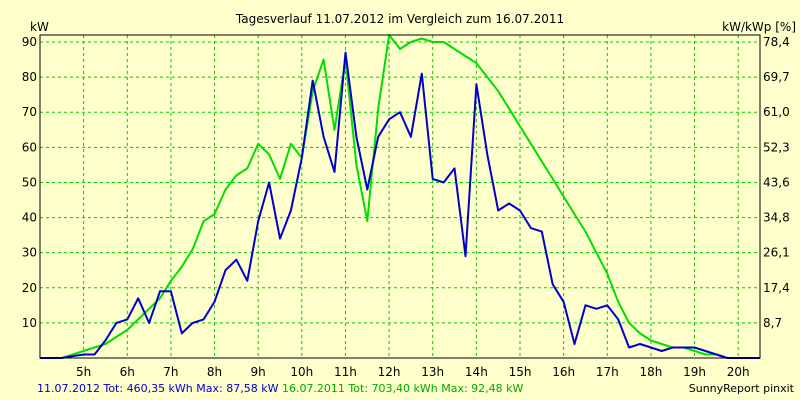 The image size is (800, 400). Describe the element at coordinates (432, 372) in the screenshot. I see `x-tick-label: 13h` at that location.